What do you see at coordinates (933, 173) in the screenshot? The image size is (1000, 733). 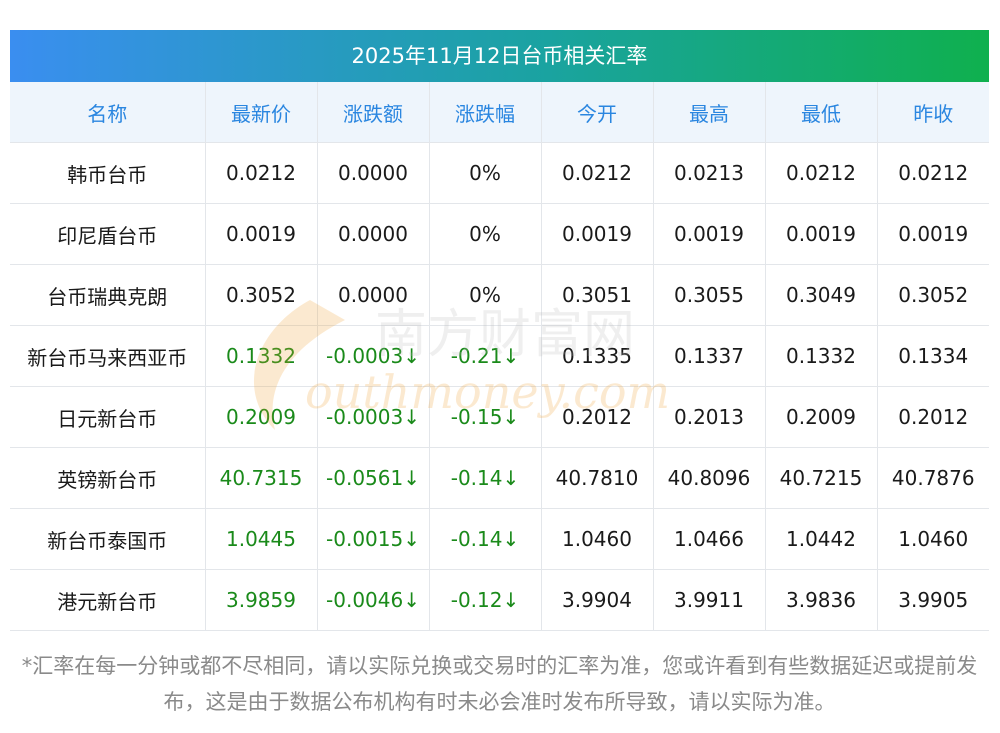 I see `cell-prev: 0.0212` at bounding box center [933, 173].